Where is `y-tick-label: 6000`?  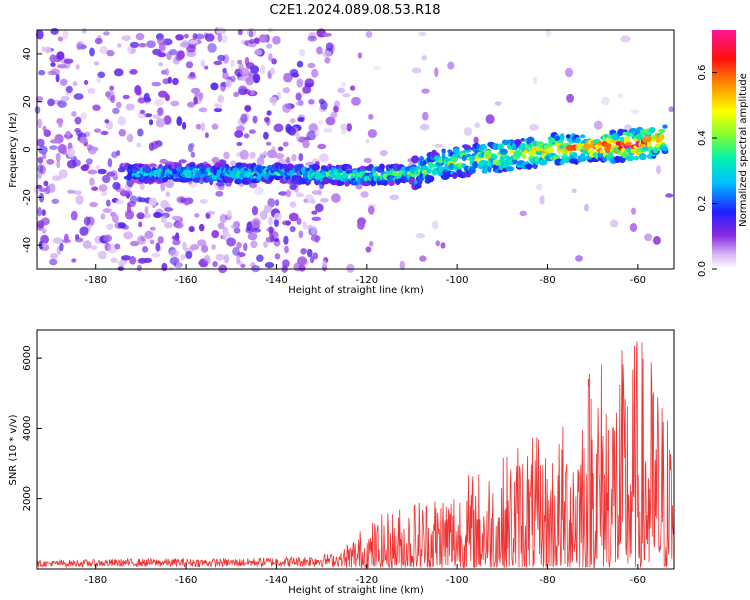
y-tick-label: 6000 is located at coordinates (27, 357).